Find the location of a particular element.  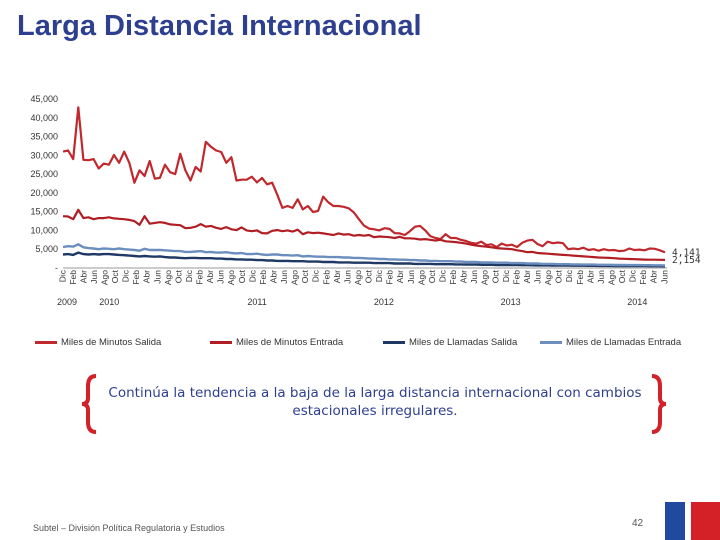

legend-item: Miles de Llamadas Salida is located at coordinates (450, 342).